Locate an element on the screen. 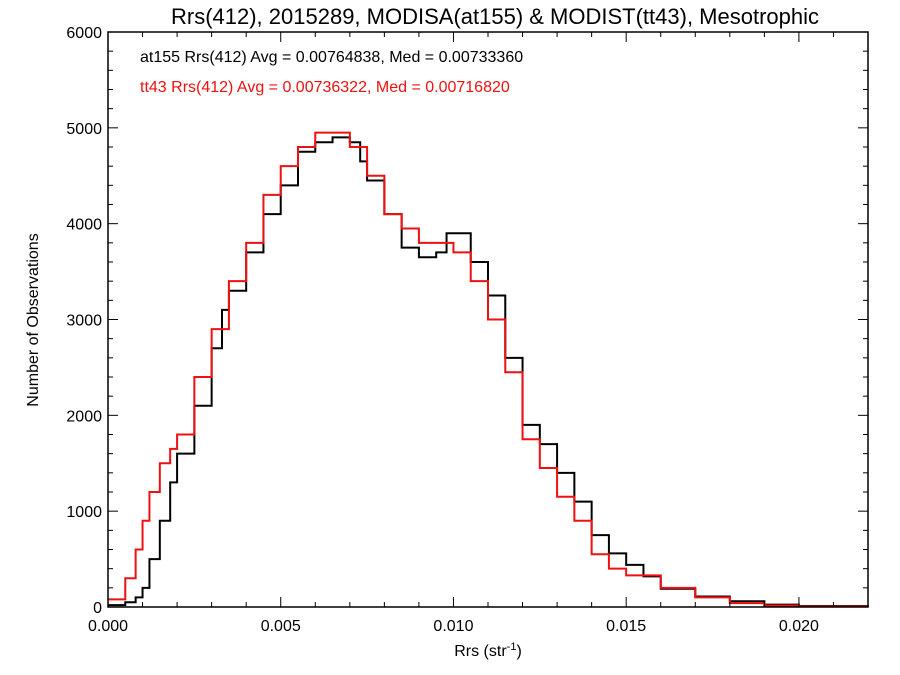  y-tick-label: 5000 is located at coordinates (84, 129).